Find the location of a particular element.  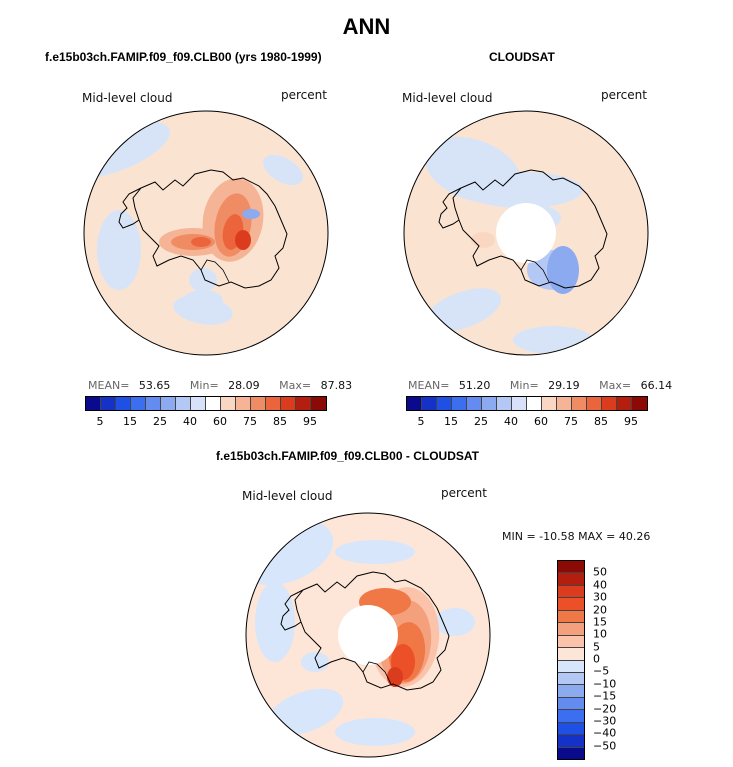

data-gap is located at coordinates (526, 233).